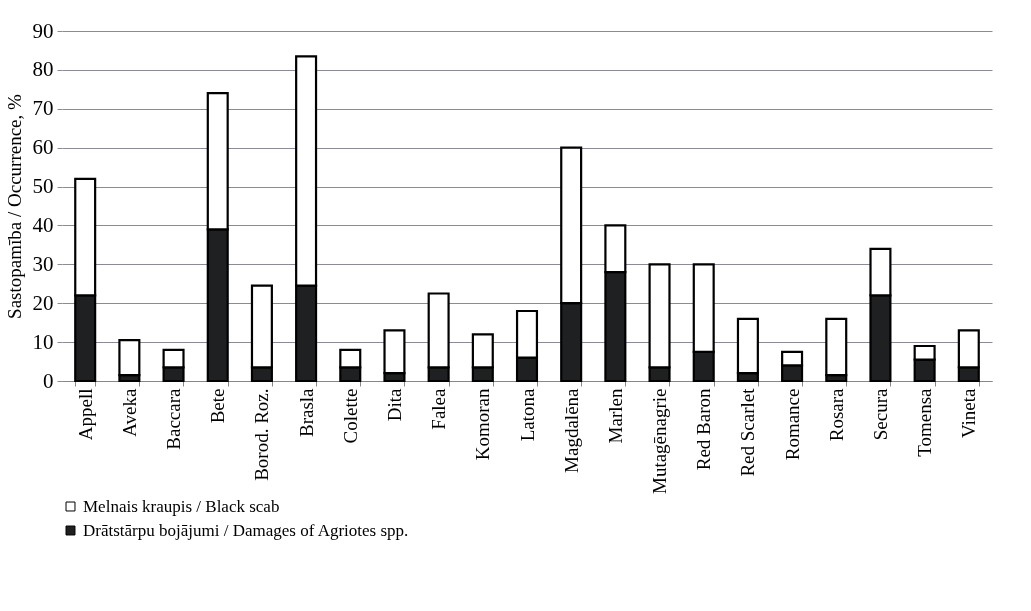 This screenshot has height=611, width=1031. I want to click on x-tick-label: Marlen, so click(615, 416).